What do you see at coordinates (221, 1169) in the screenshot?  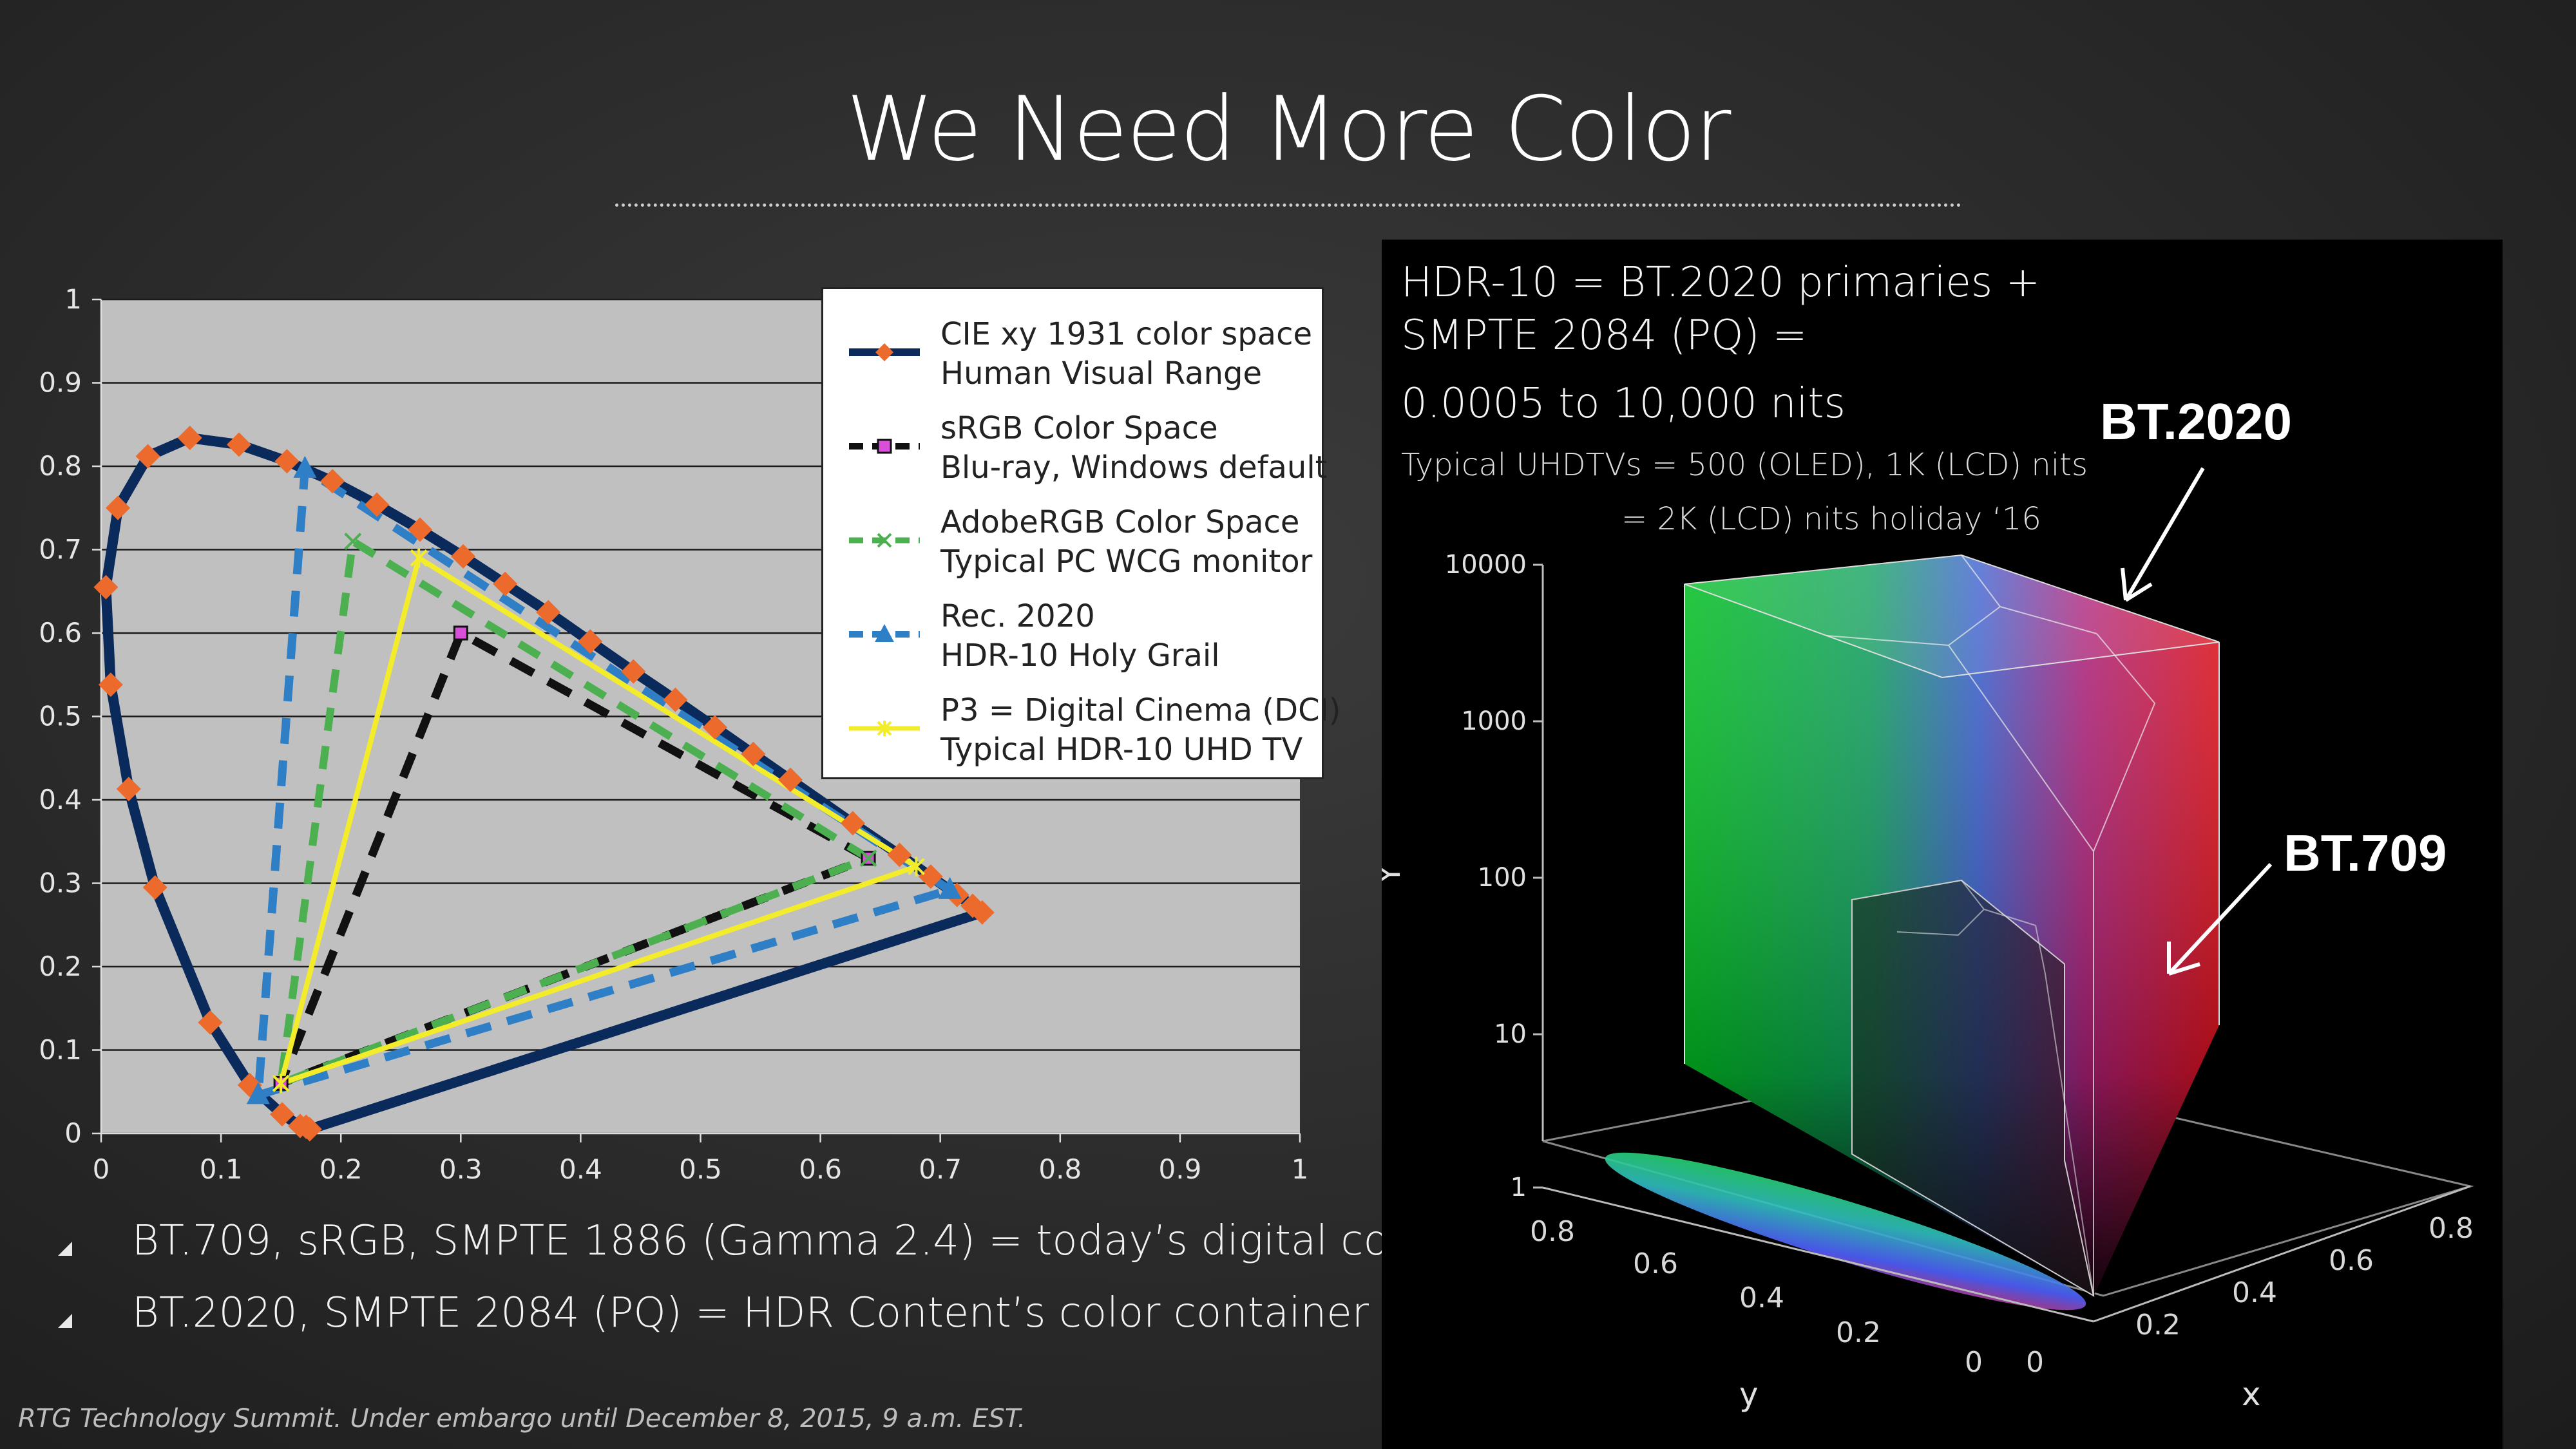 I see `x-tick-label: 0.1` at bounding box center [221, 1169].